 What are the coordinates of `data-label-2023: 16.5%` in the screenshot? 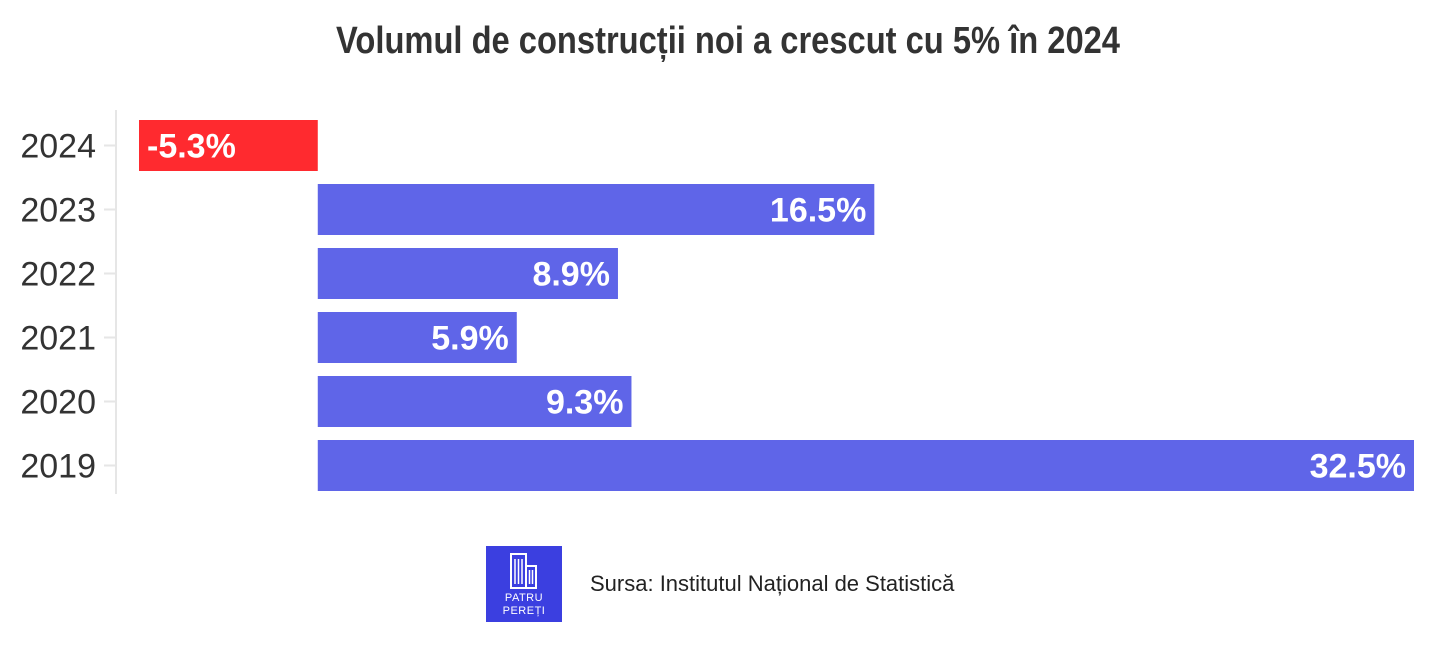 It's located at (818, 211).